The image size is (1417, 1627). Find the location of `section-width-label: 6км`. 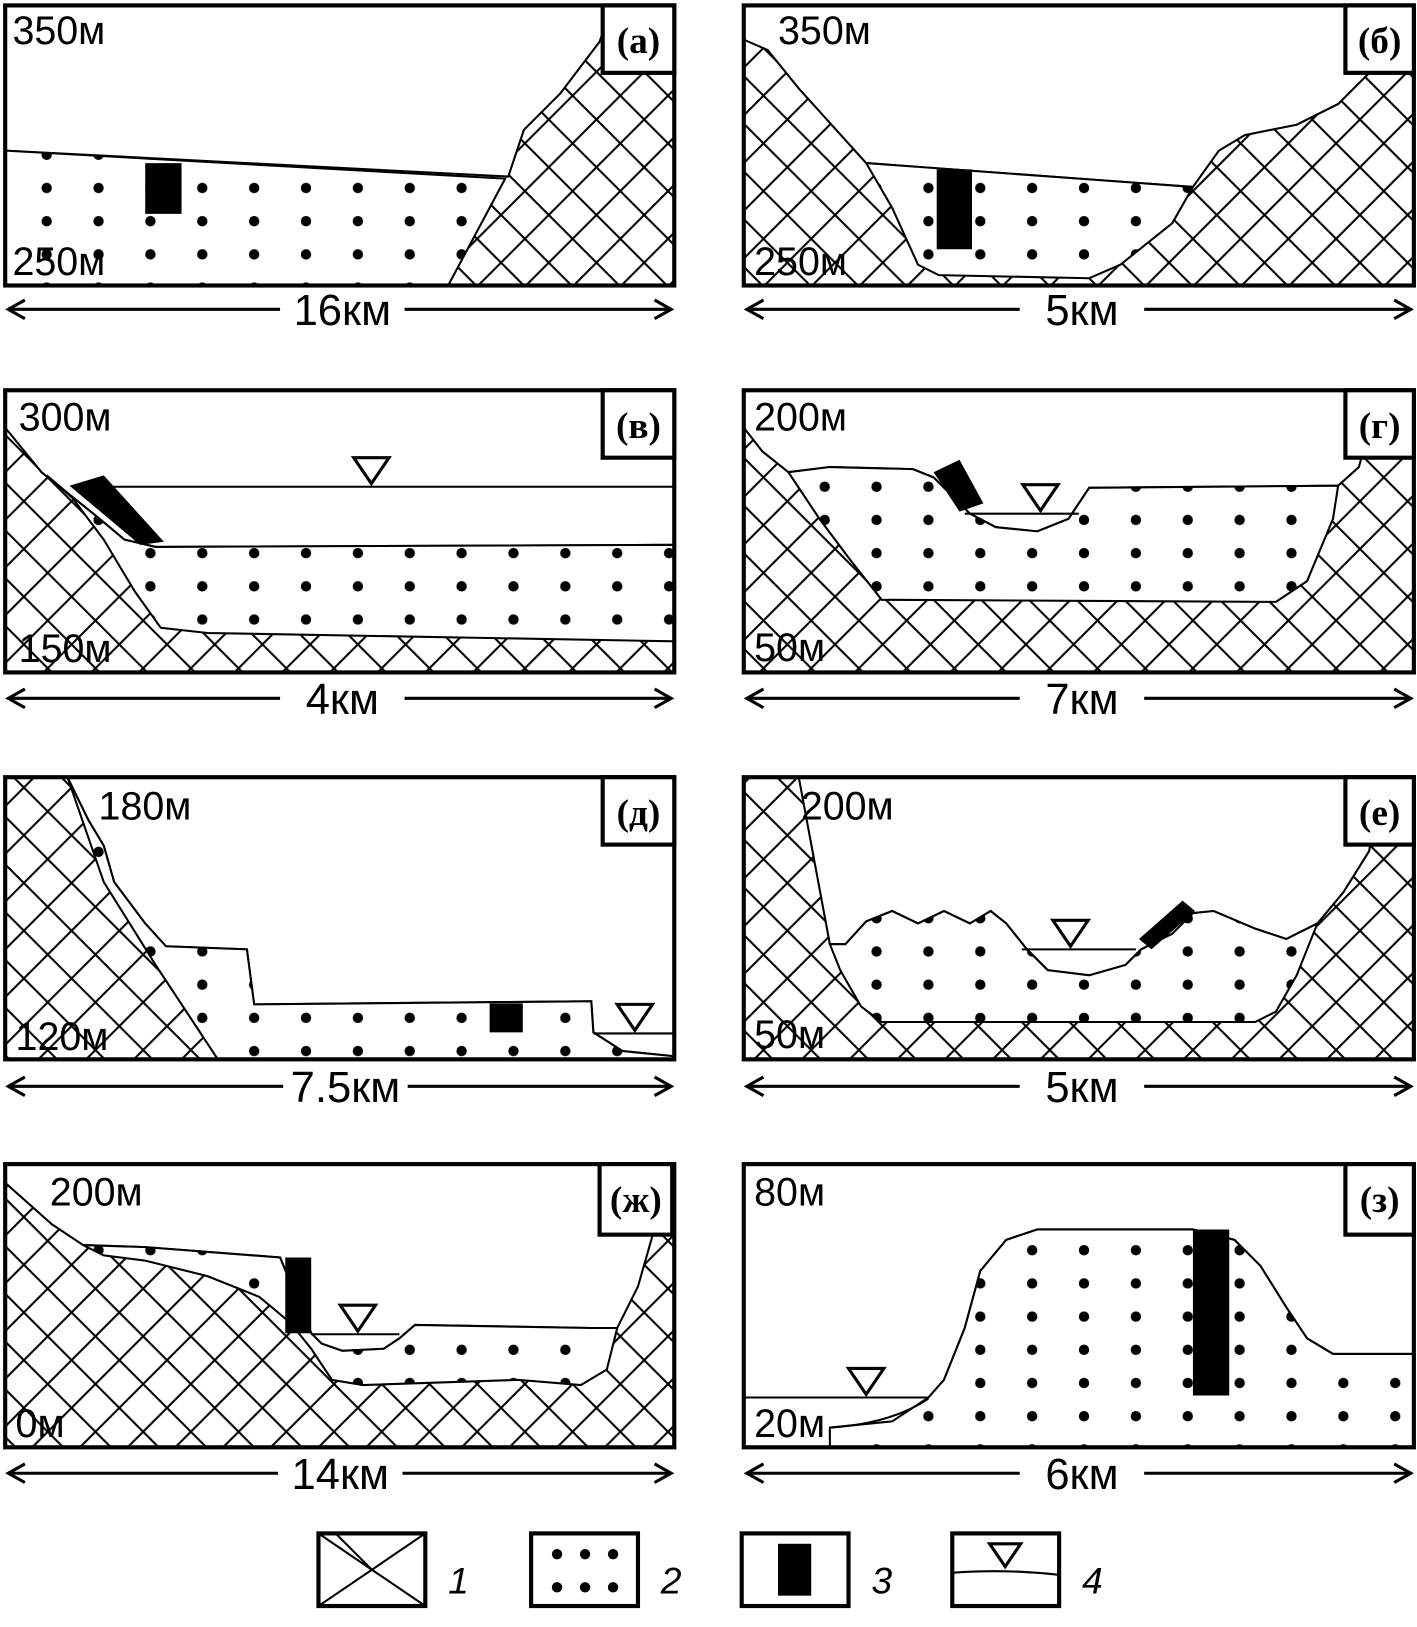

section-width-label: 6км is located at coordinates (1081, 1475).